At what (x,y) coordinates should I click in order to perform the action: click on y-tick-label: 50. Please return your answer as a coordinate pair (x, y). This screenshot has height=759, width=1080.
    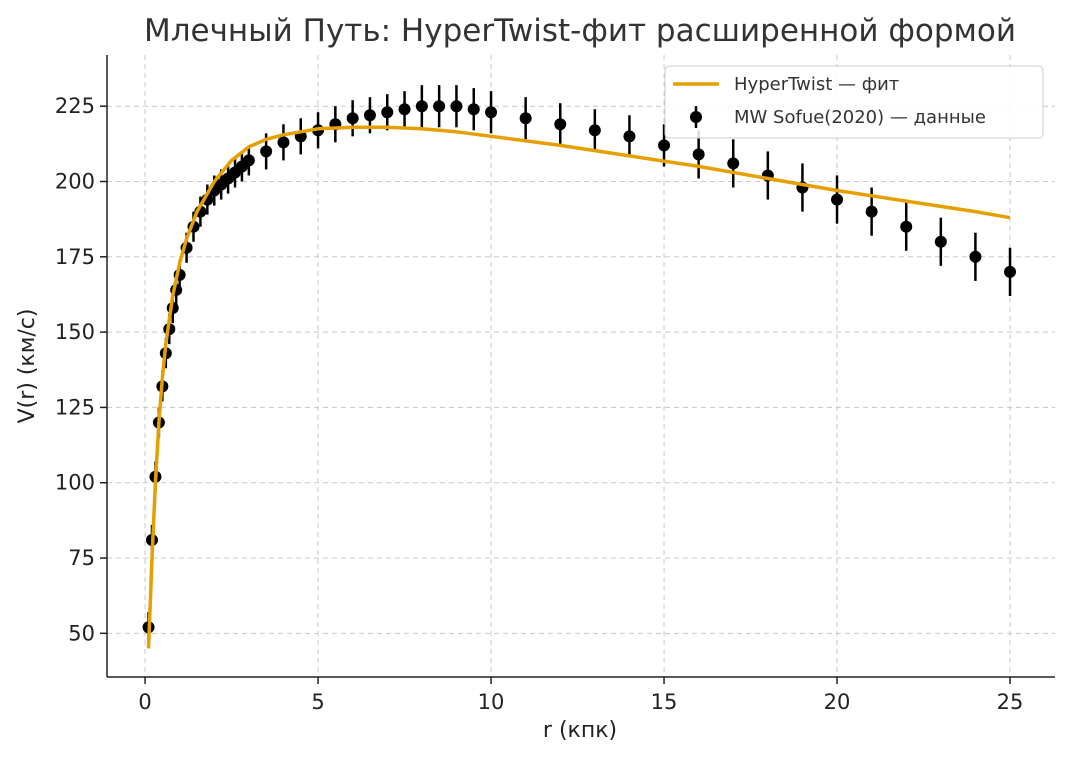
    Looking at the image, I should click on (81, 633).